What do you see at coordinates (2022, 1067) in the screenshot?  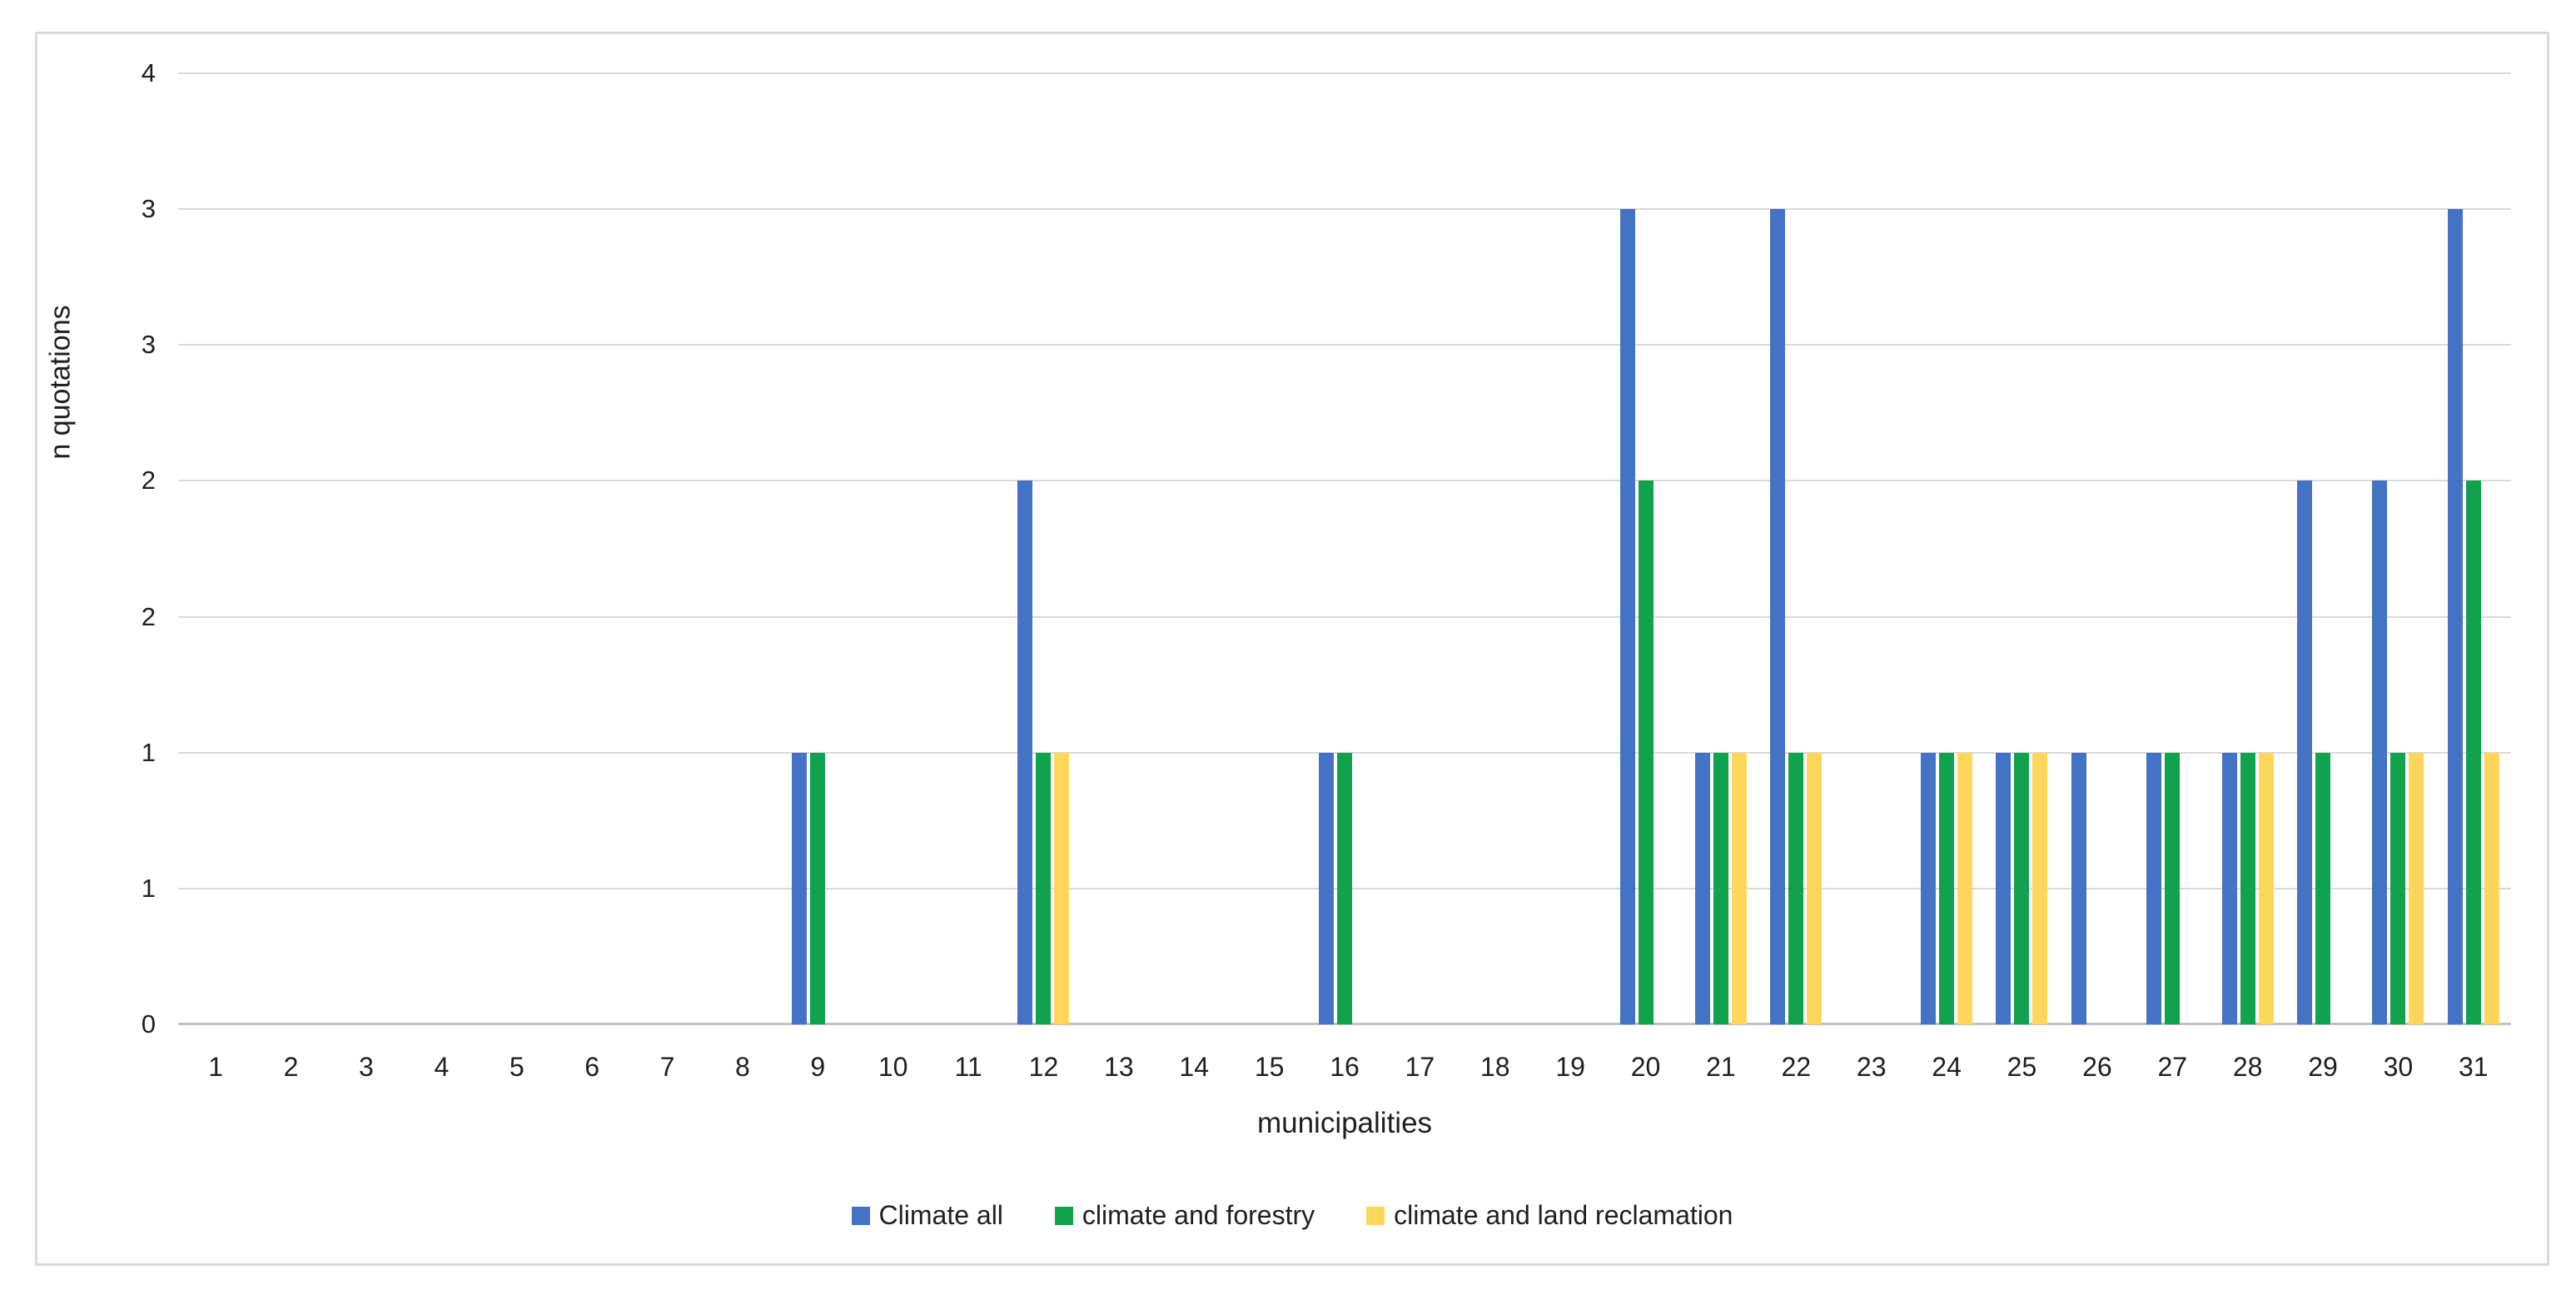 I see `x-tick-label-25: 25` at bounding box center [2022, 1067].